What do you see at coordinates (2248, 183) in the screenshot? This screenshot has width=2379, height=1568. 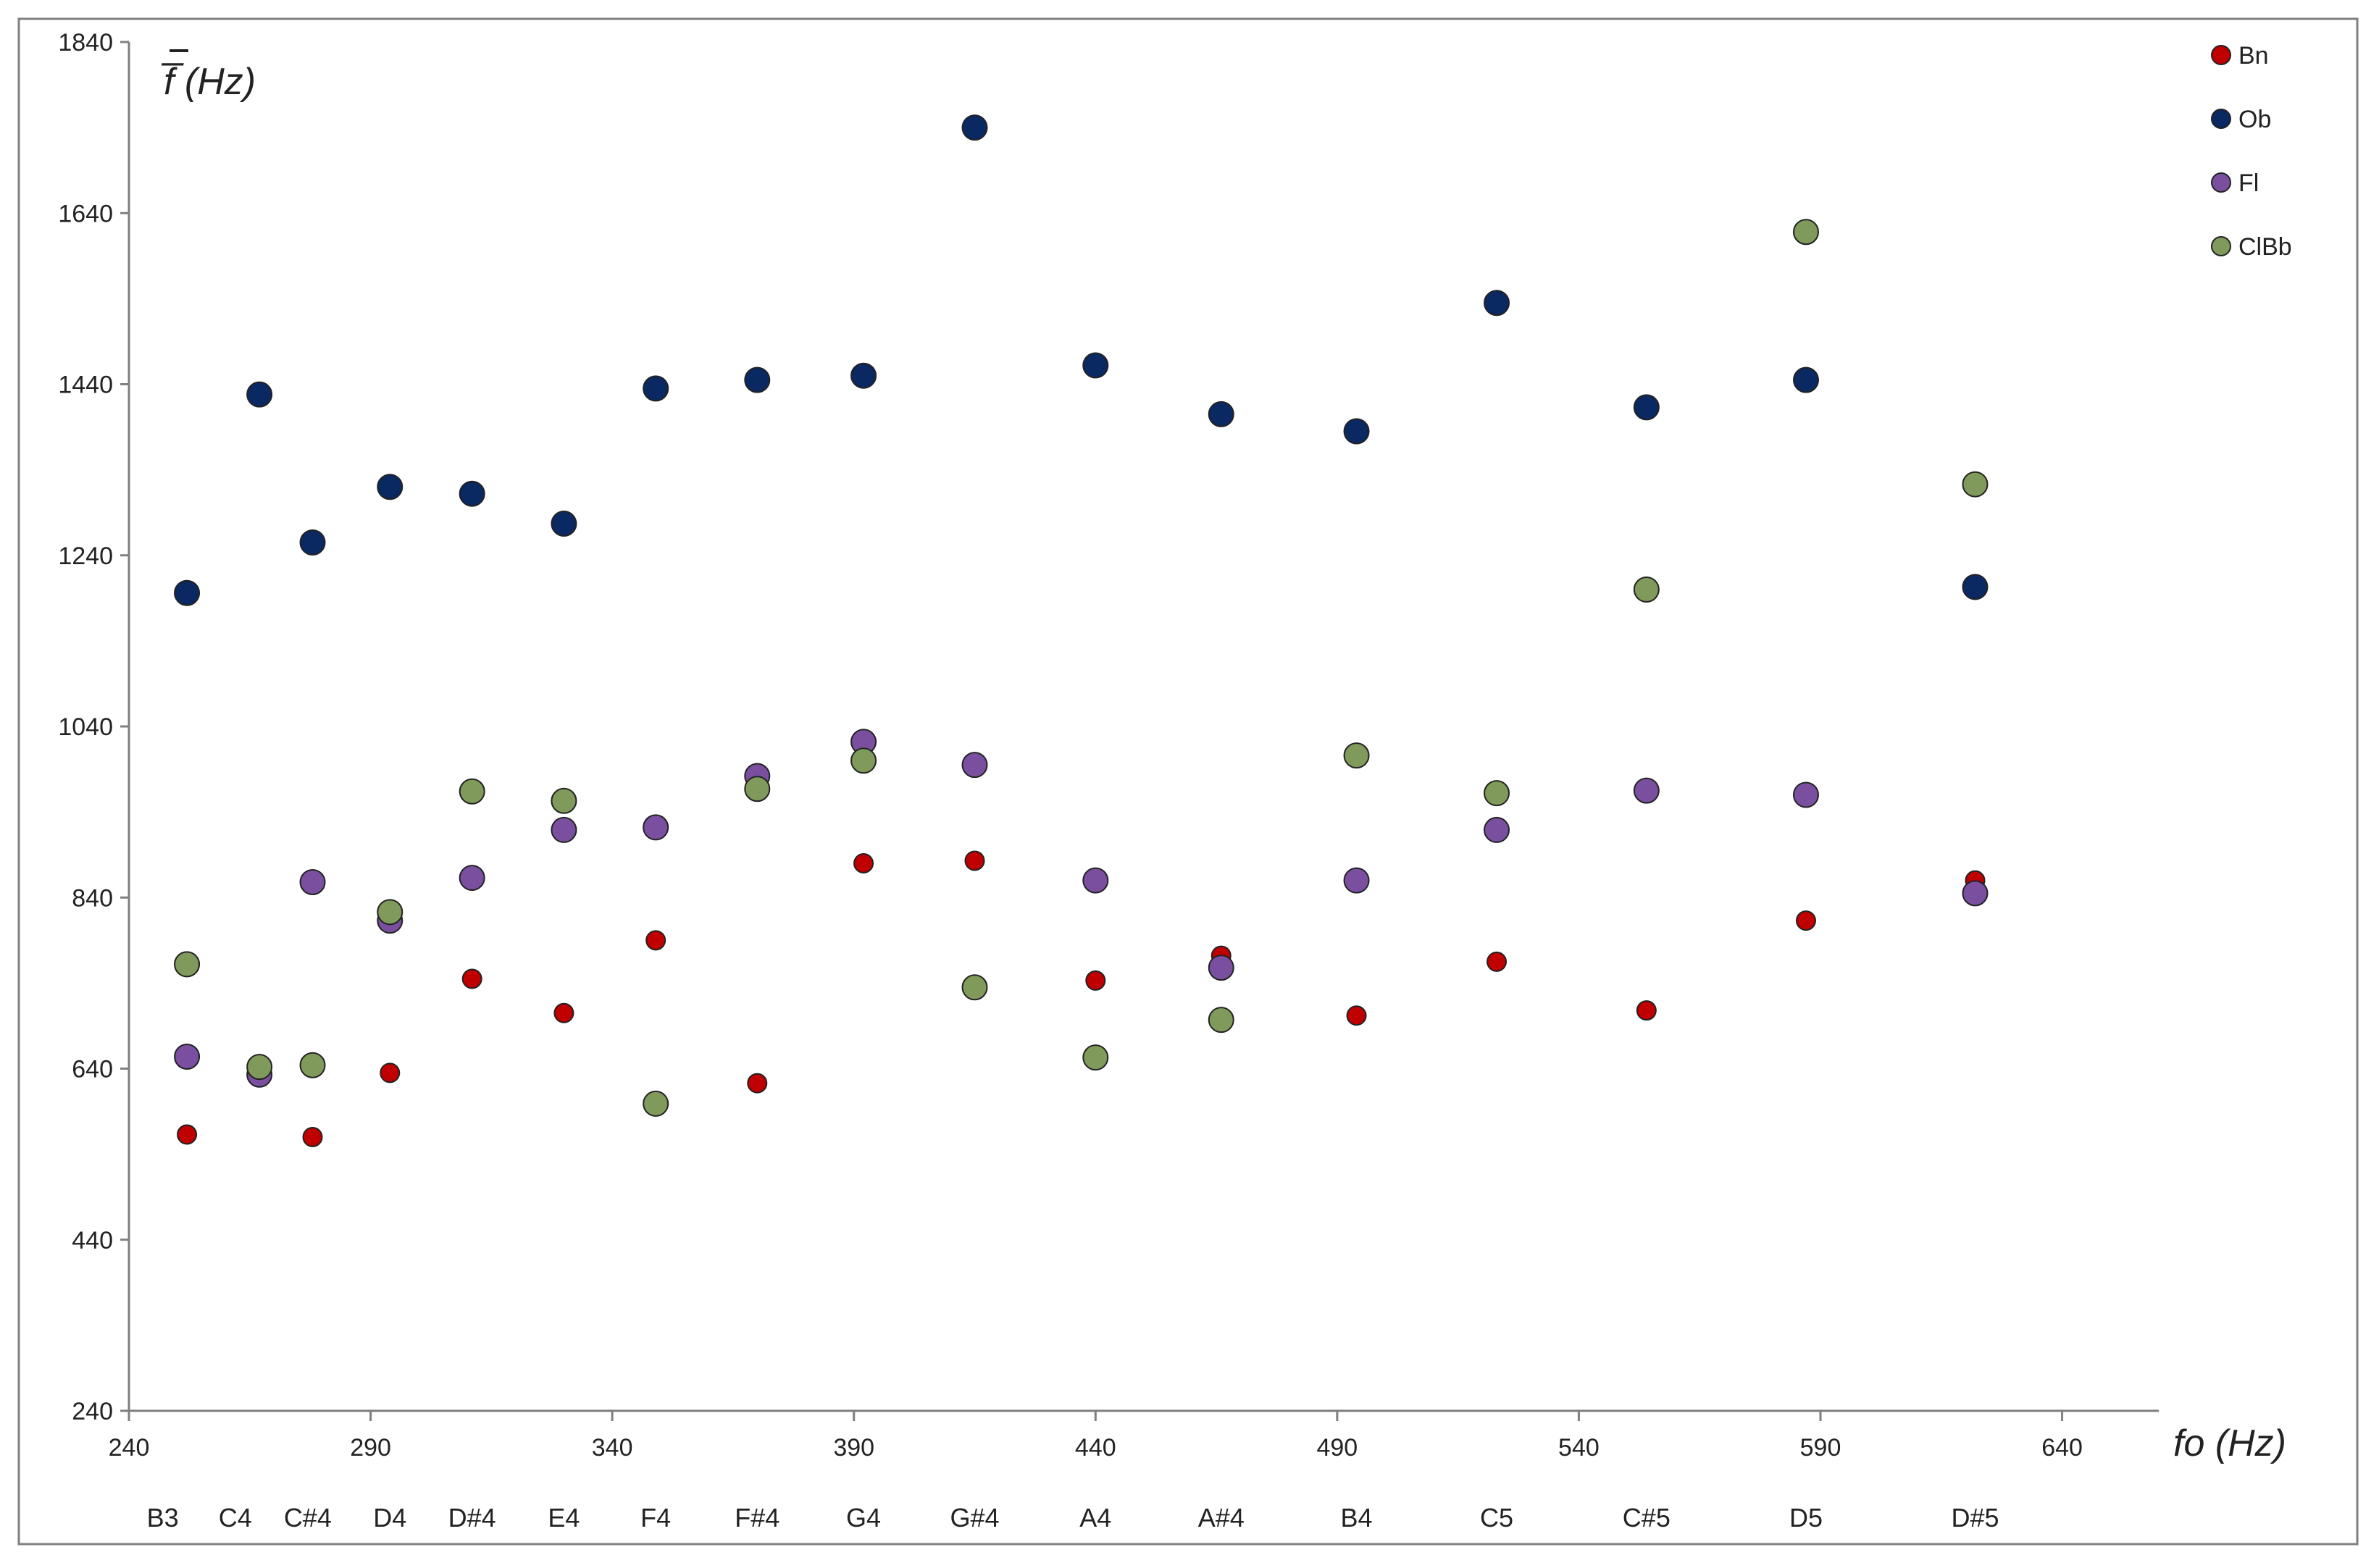 I see `legend-label-fl: Fl` at bounding box center [2248, 183].